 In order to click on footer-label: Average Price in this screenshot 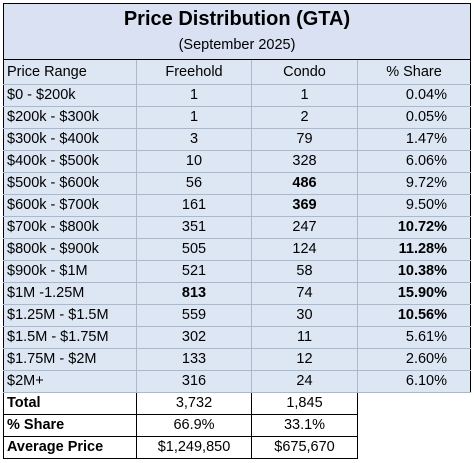, I will do `click(70, 447)`.